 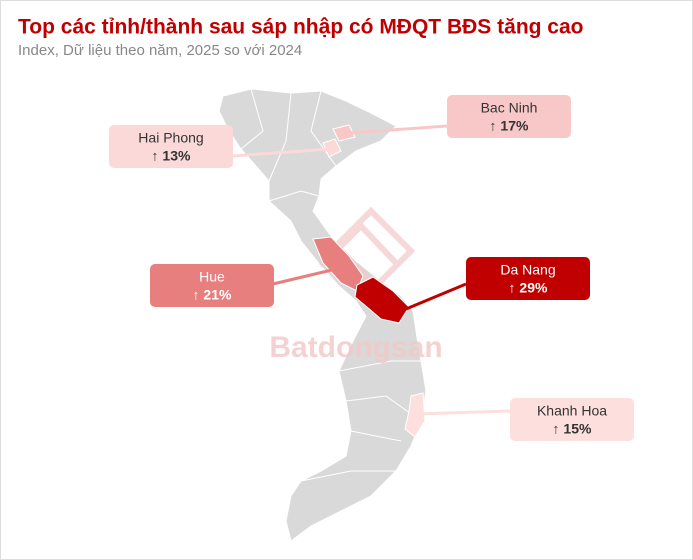 What do you see at coordinates (355, 347) in the screenshot?
I see `watermark: Batdongsan` at bounding box center [355, 347].